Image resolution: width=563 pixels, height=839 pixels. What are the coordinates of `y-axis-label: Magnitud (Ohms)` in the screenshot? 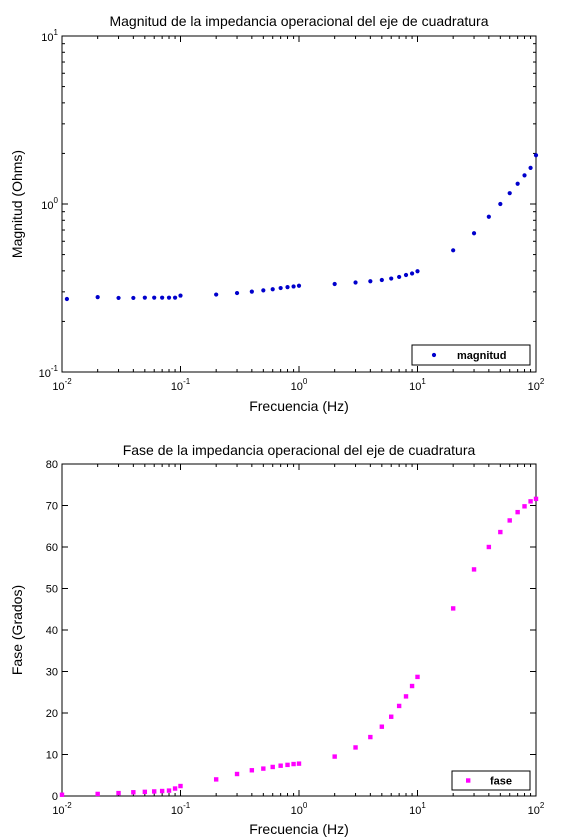 It's located at (17, 204).